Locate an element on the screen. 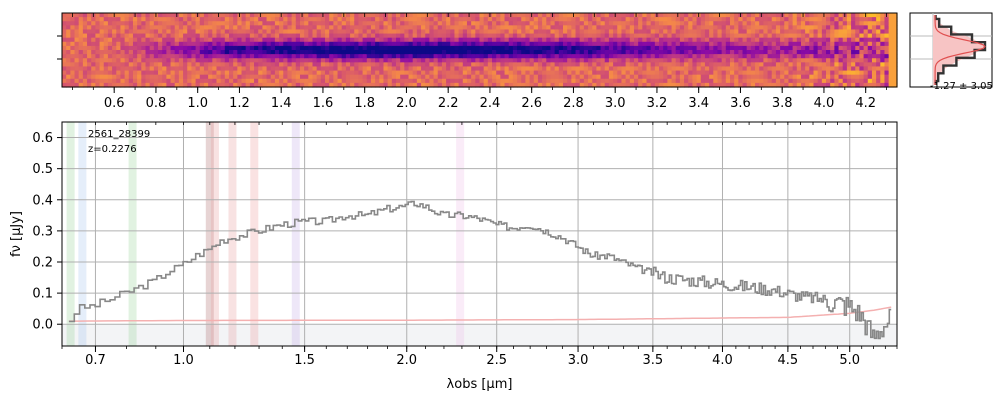 This screenshot has width=1000, height=400. y-tick-label: 0.0 is located at coordinates (42, 325).